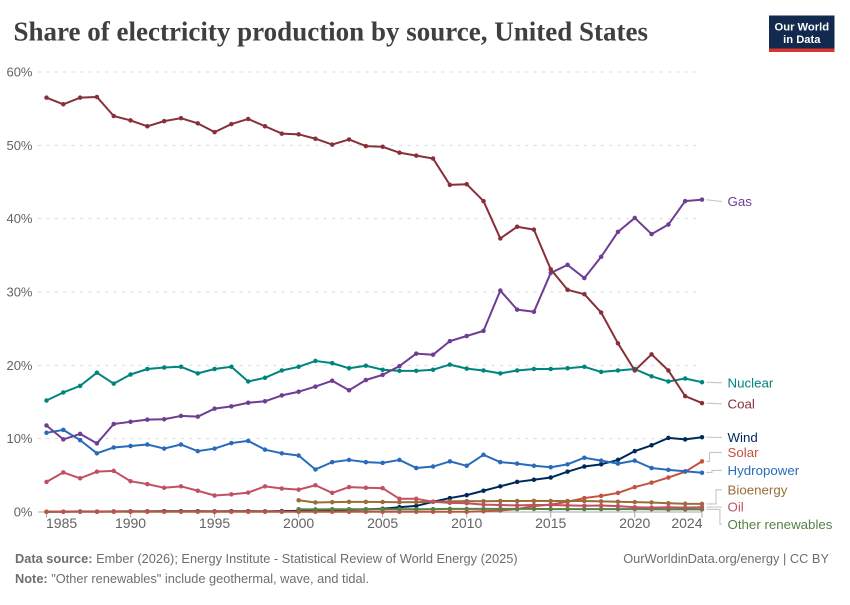 This screenshot has height=605, width=850. I want to click on svg-text: 0%, so click(23, 512).